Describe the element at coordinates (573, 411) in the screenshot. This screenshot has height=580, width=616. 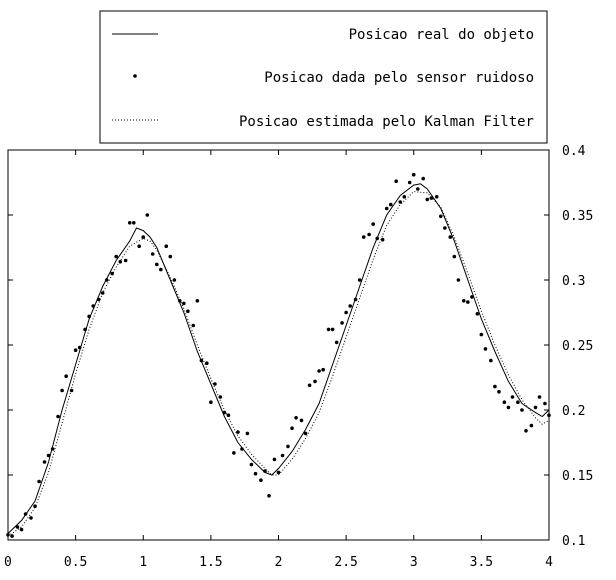
I see `y-tick-label: 0.2` at that location.